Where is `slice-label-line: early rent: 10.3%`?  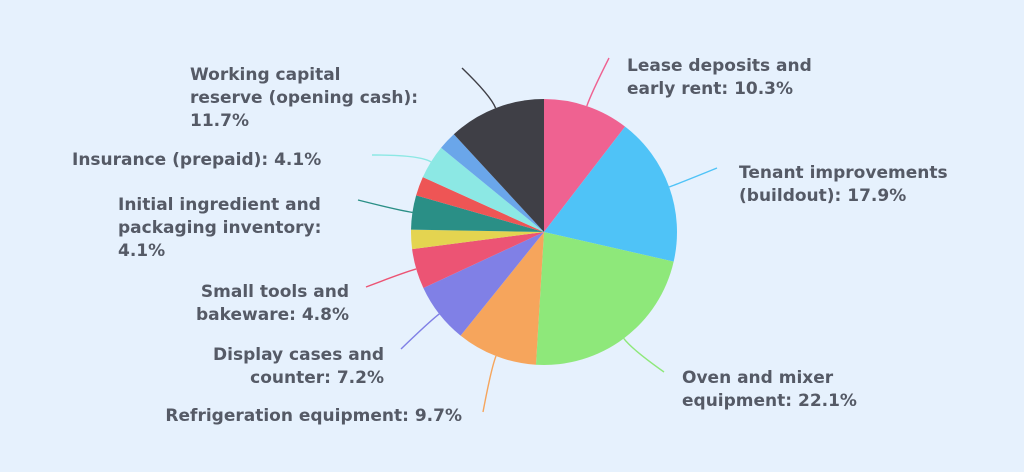
slice-label-line: early rent: 10.3% is located at coordinates (710, 89).